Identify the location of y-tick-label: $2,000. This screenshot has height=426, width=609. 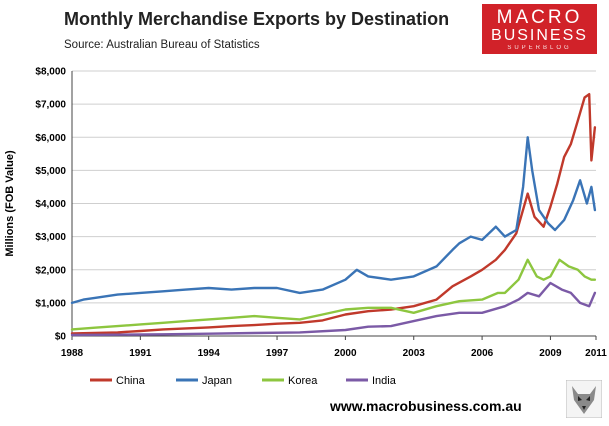
(50, 270).